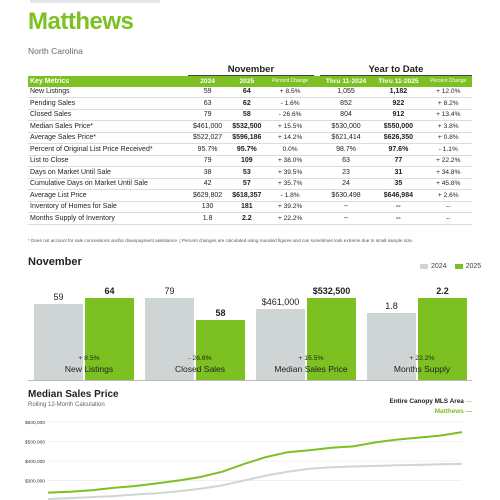  What do you see at coordinates (448, 138) in the screenshot?
I see `cell-yp: + 0.8%` at bounding box center [448, 138].